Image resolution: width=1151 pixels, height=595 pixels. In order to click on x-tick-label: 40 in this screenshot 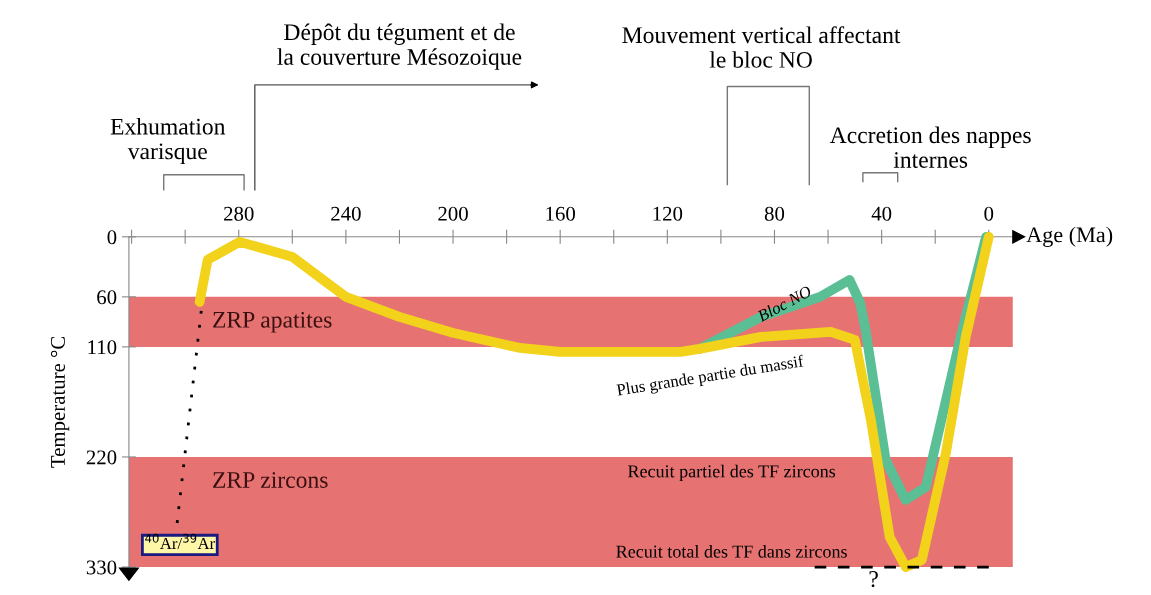, I will do `click(881, 213)`.